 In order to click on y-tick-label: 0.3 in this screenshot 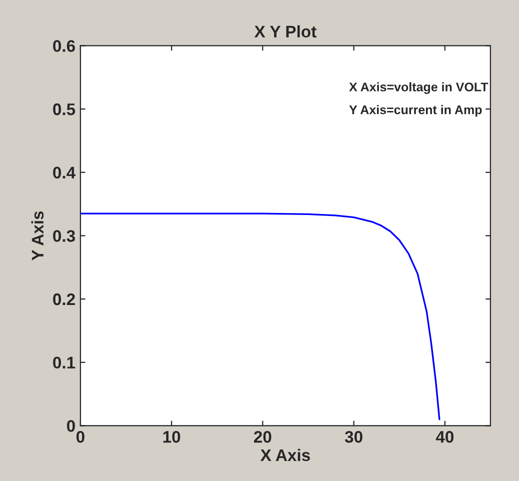, I will do `click(64, 236)`.